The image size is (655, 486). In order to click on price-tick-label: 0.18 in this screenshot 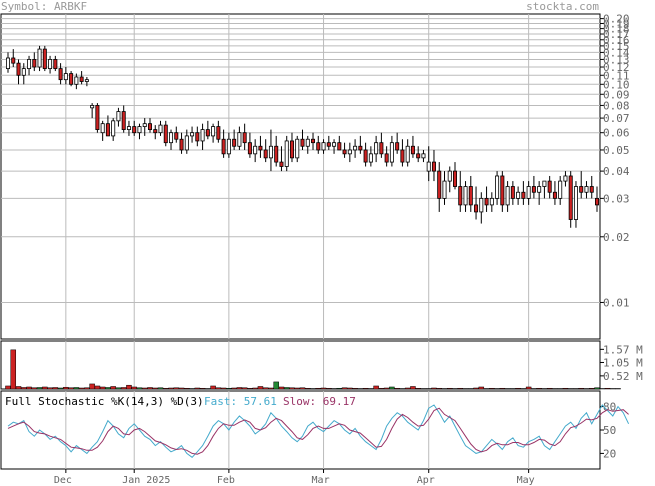, I will do `click(616, 29)`.